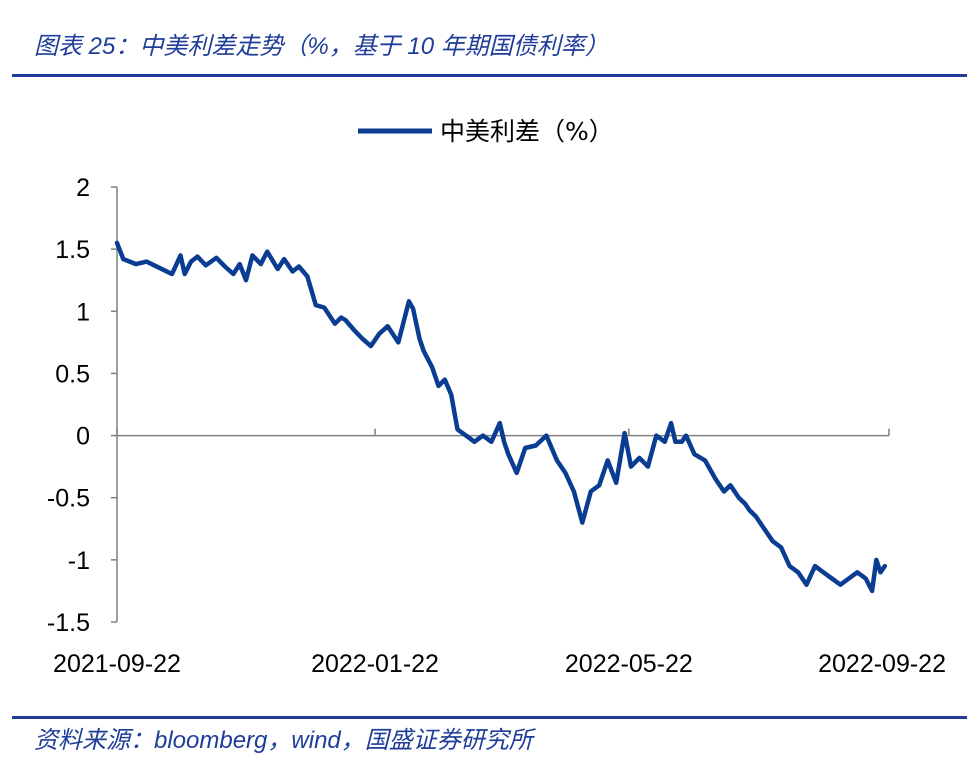 This screenshot has width=979, height=765. Describe the element at coordinates (375, 664) in the screenshot. I see `x-tick-label: 2022-01-22` at that location.